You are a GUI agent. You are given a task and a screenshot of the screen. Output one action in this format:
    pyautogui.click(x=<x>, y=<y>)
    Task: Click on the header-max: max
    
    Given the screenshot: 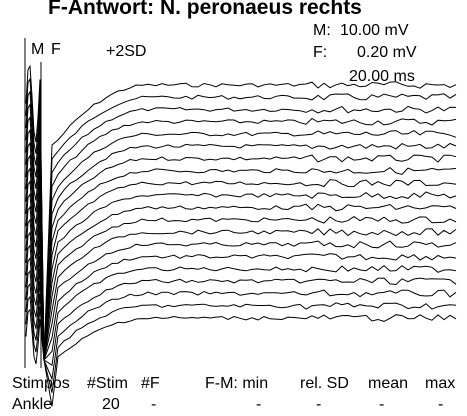 What is the action you would take?
    pyautogui.click(x=440, y=383)
    